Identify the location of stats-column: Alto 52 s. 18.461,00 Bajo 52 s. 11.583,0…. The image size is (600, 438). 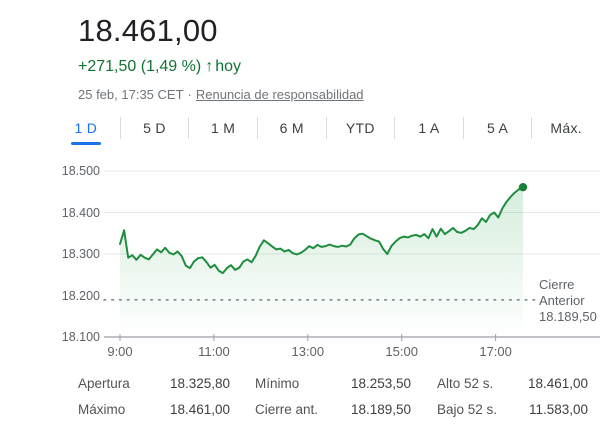
(512, 402).